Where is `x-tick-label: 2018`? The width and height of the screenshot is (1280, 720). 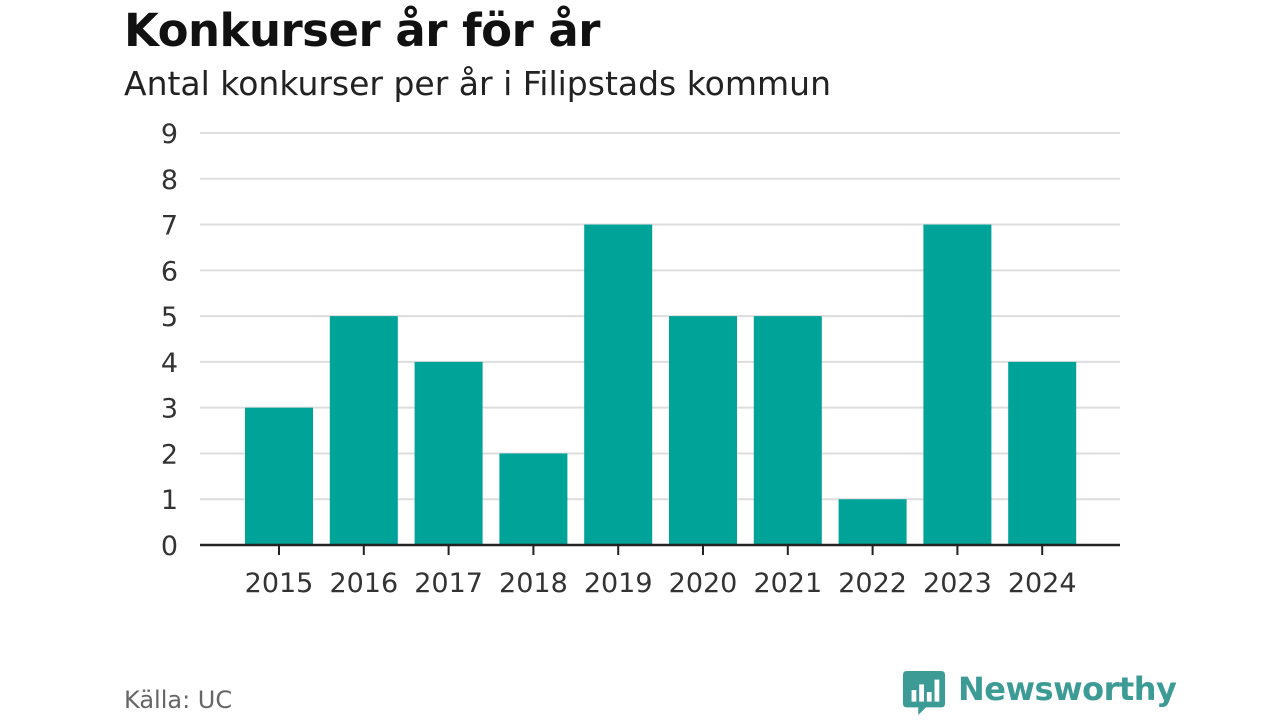
x-tick-label: 2018 is located at coordinates (533, 583).